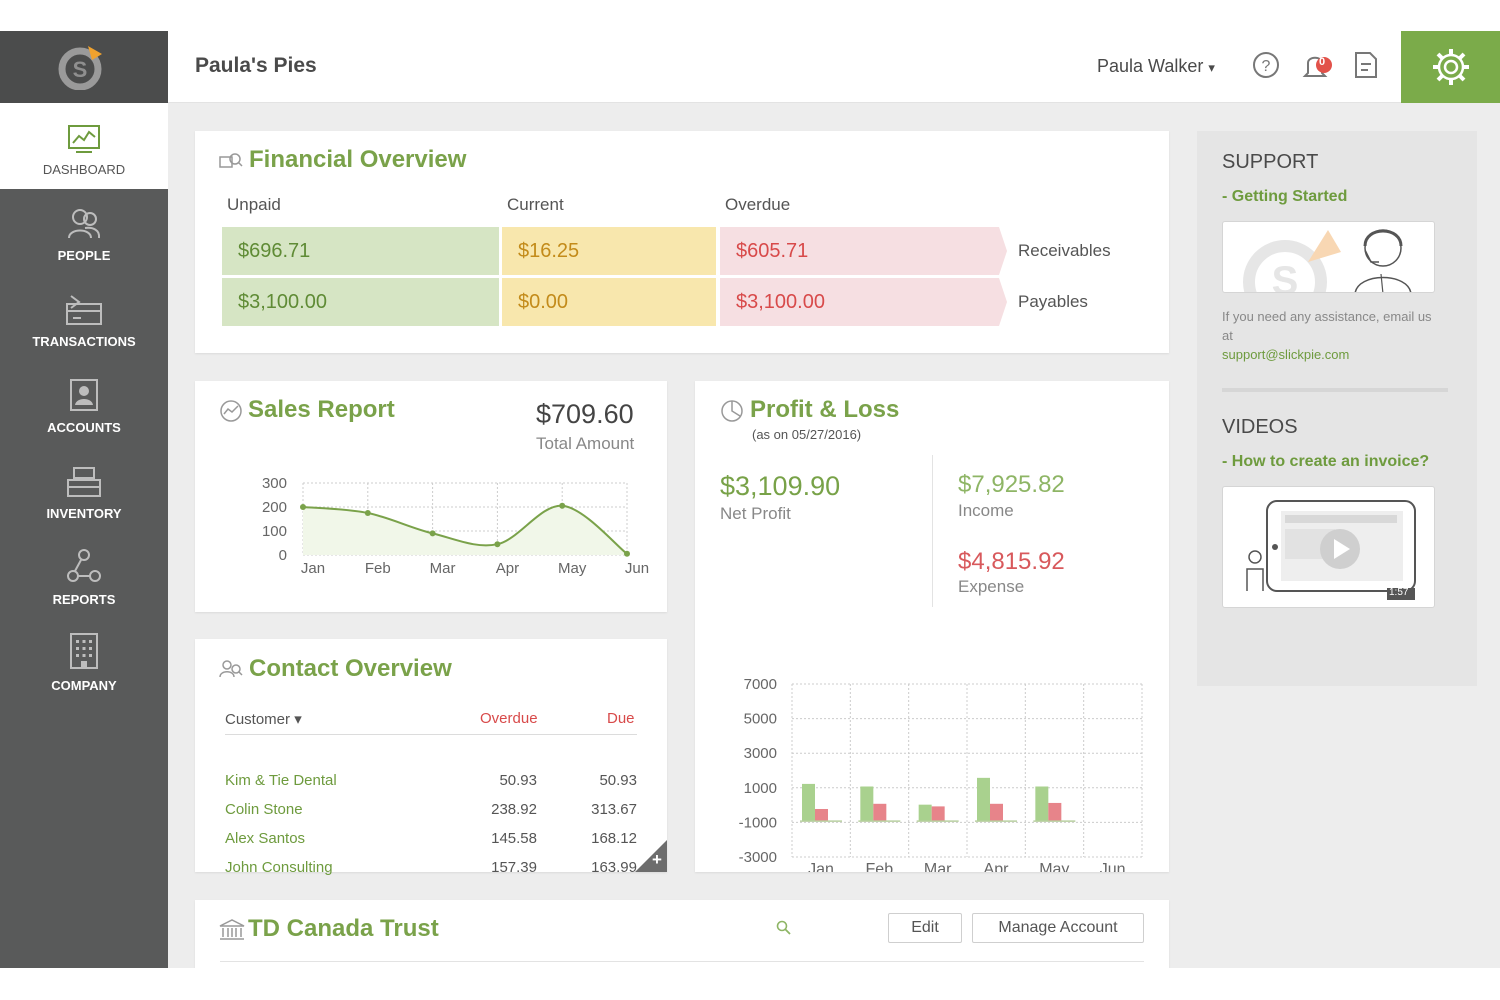 The image size is (1500, 1000). I want to click on due-amount: 168.12, so click(614, 838).